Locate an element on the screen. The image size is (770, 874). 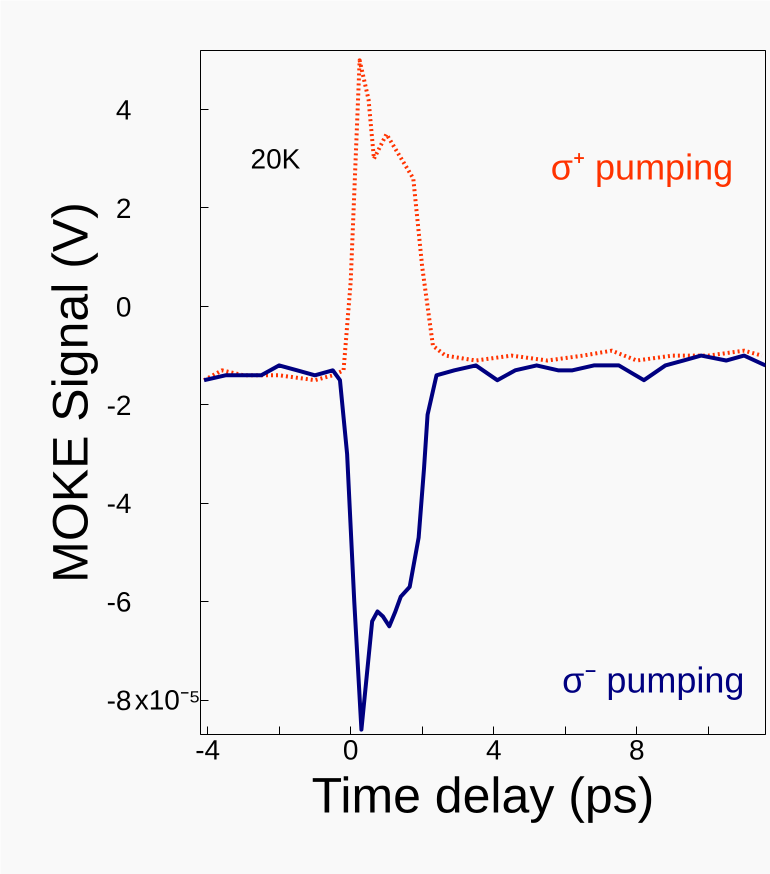
x-tick-label: 0 is located at coordinates (350, 750).